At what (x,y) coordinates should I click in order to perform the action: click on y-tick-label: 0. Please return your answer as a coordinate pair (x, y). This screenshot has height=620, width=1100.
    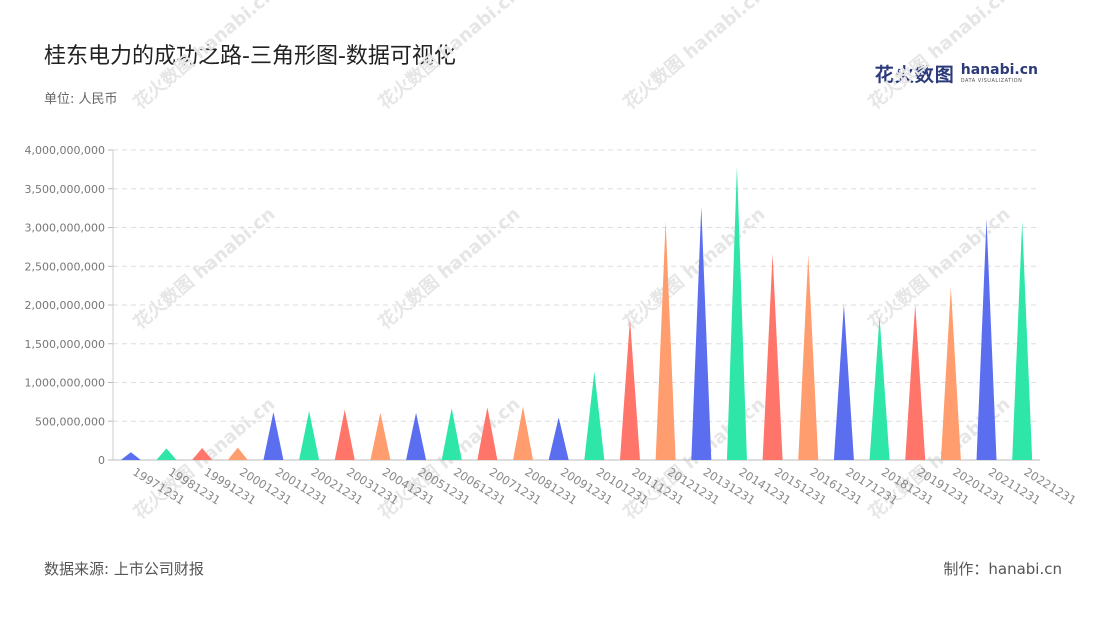
    Looking at the image, I should click on (101, 460).